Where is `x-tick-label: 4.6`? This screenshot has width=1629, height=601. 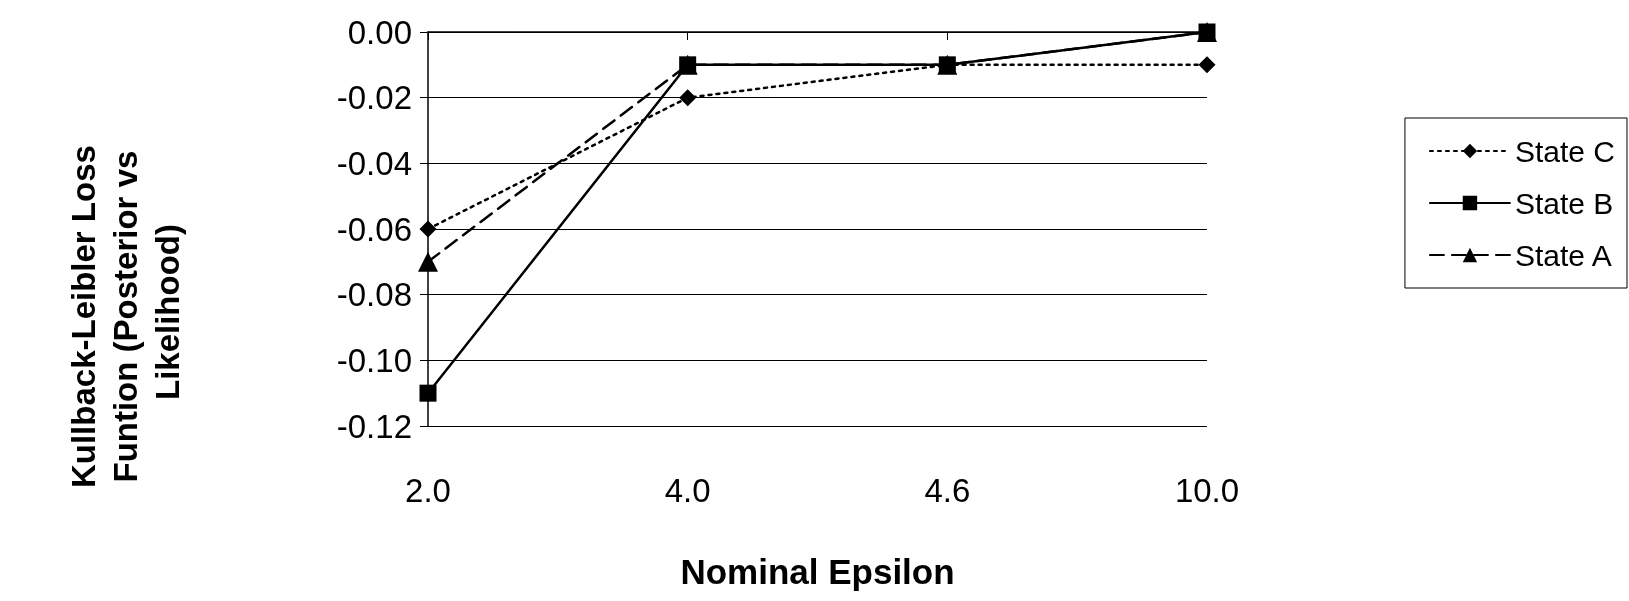 x-tick-label: 4.6 is located at coordinates (947, 490).